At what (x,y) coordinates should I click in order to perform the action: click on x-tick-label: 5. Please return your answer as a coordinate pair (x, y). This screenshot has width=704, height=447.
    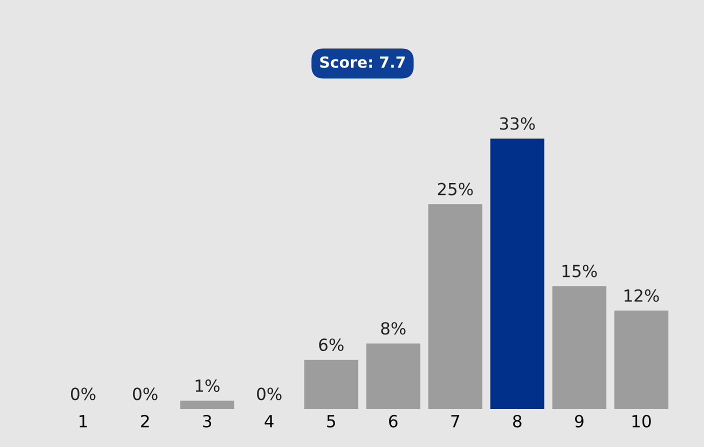
    Looking at the image, I should click on (331, 421).